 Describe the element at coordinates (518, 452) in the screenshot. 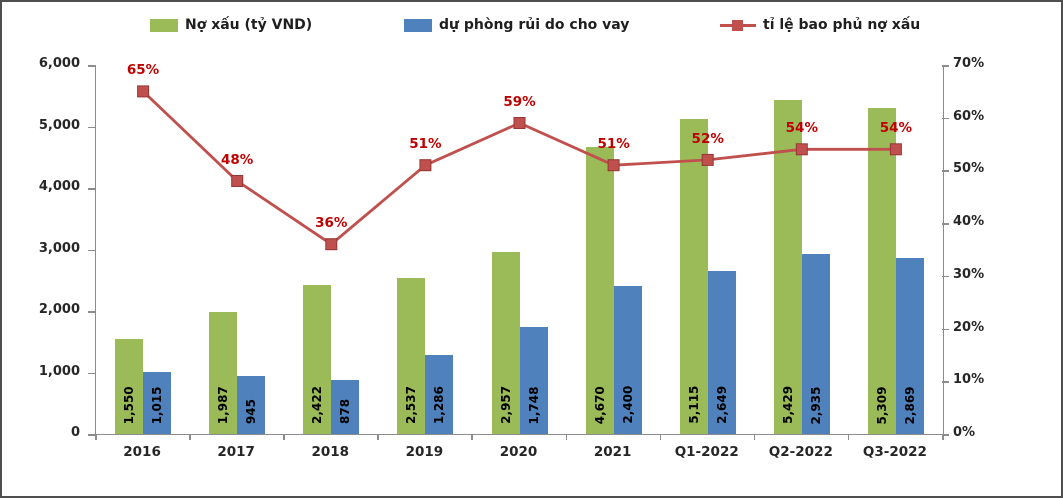

I see `x-axis-category-label: 2020` at that location.